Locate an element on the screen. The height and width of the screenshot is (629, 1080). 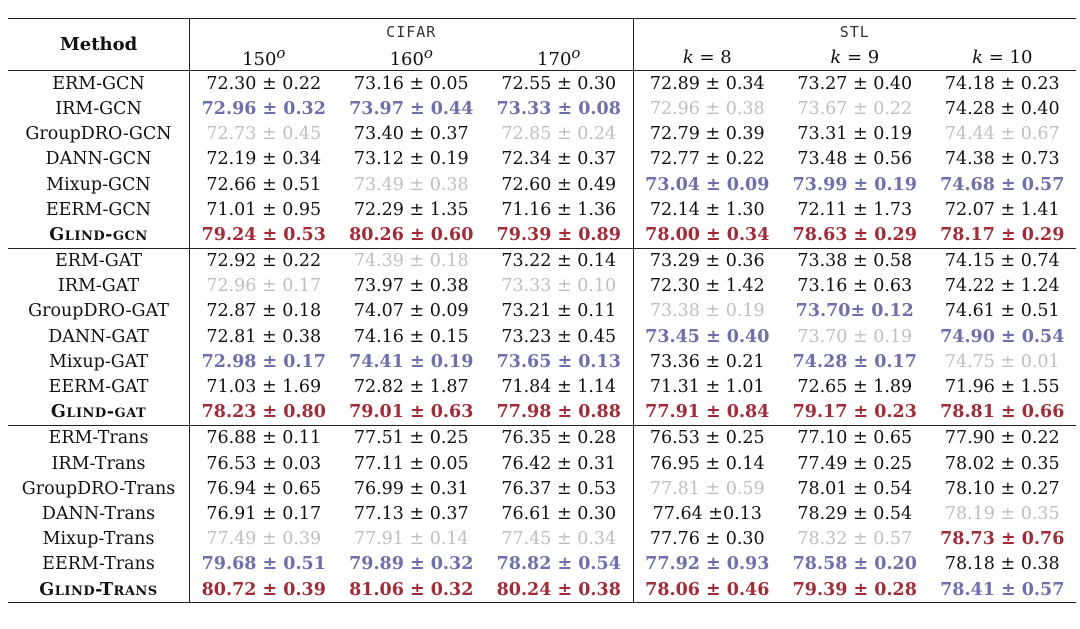
result-cell: 72.14 ± 1.30 is located at coordinates (707, 210).